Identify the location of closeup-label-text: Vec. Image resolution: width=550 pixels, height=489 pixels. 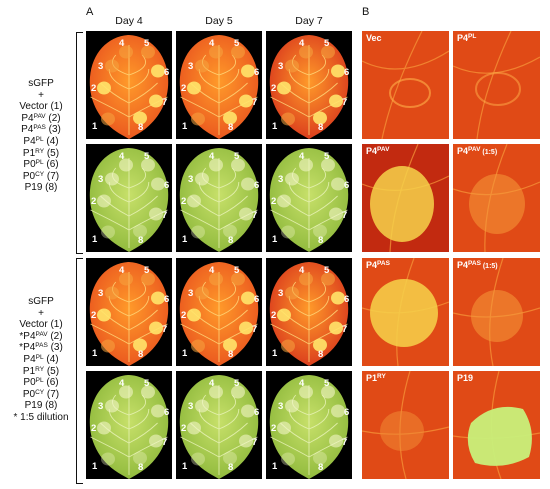
(374, 38).